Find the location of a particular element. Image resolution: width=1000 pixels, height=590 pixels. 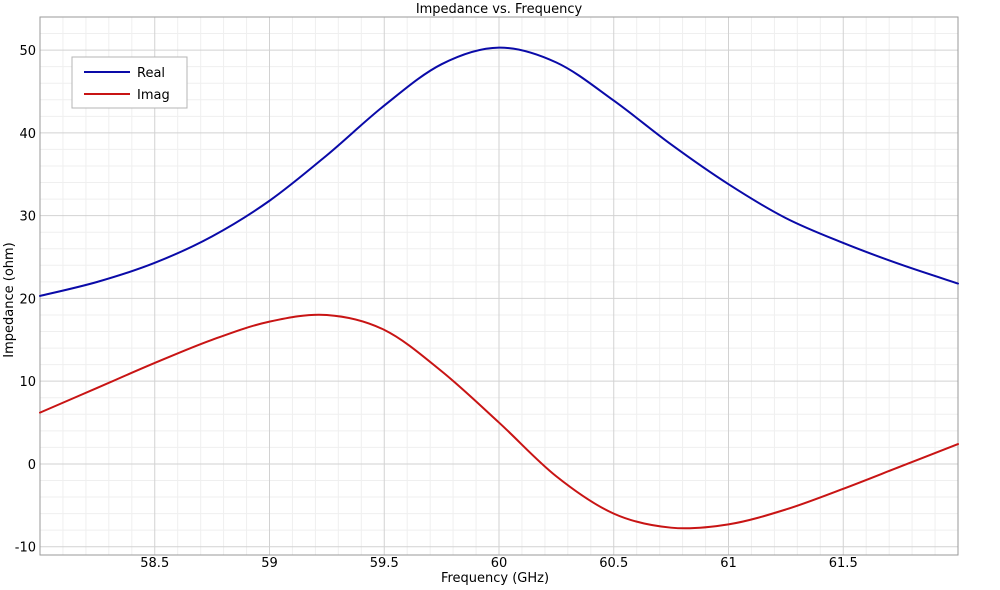

y-tick-labels: -10 0 10 20 30 40 50 is located at coordinates (25, 300).